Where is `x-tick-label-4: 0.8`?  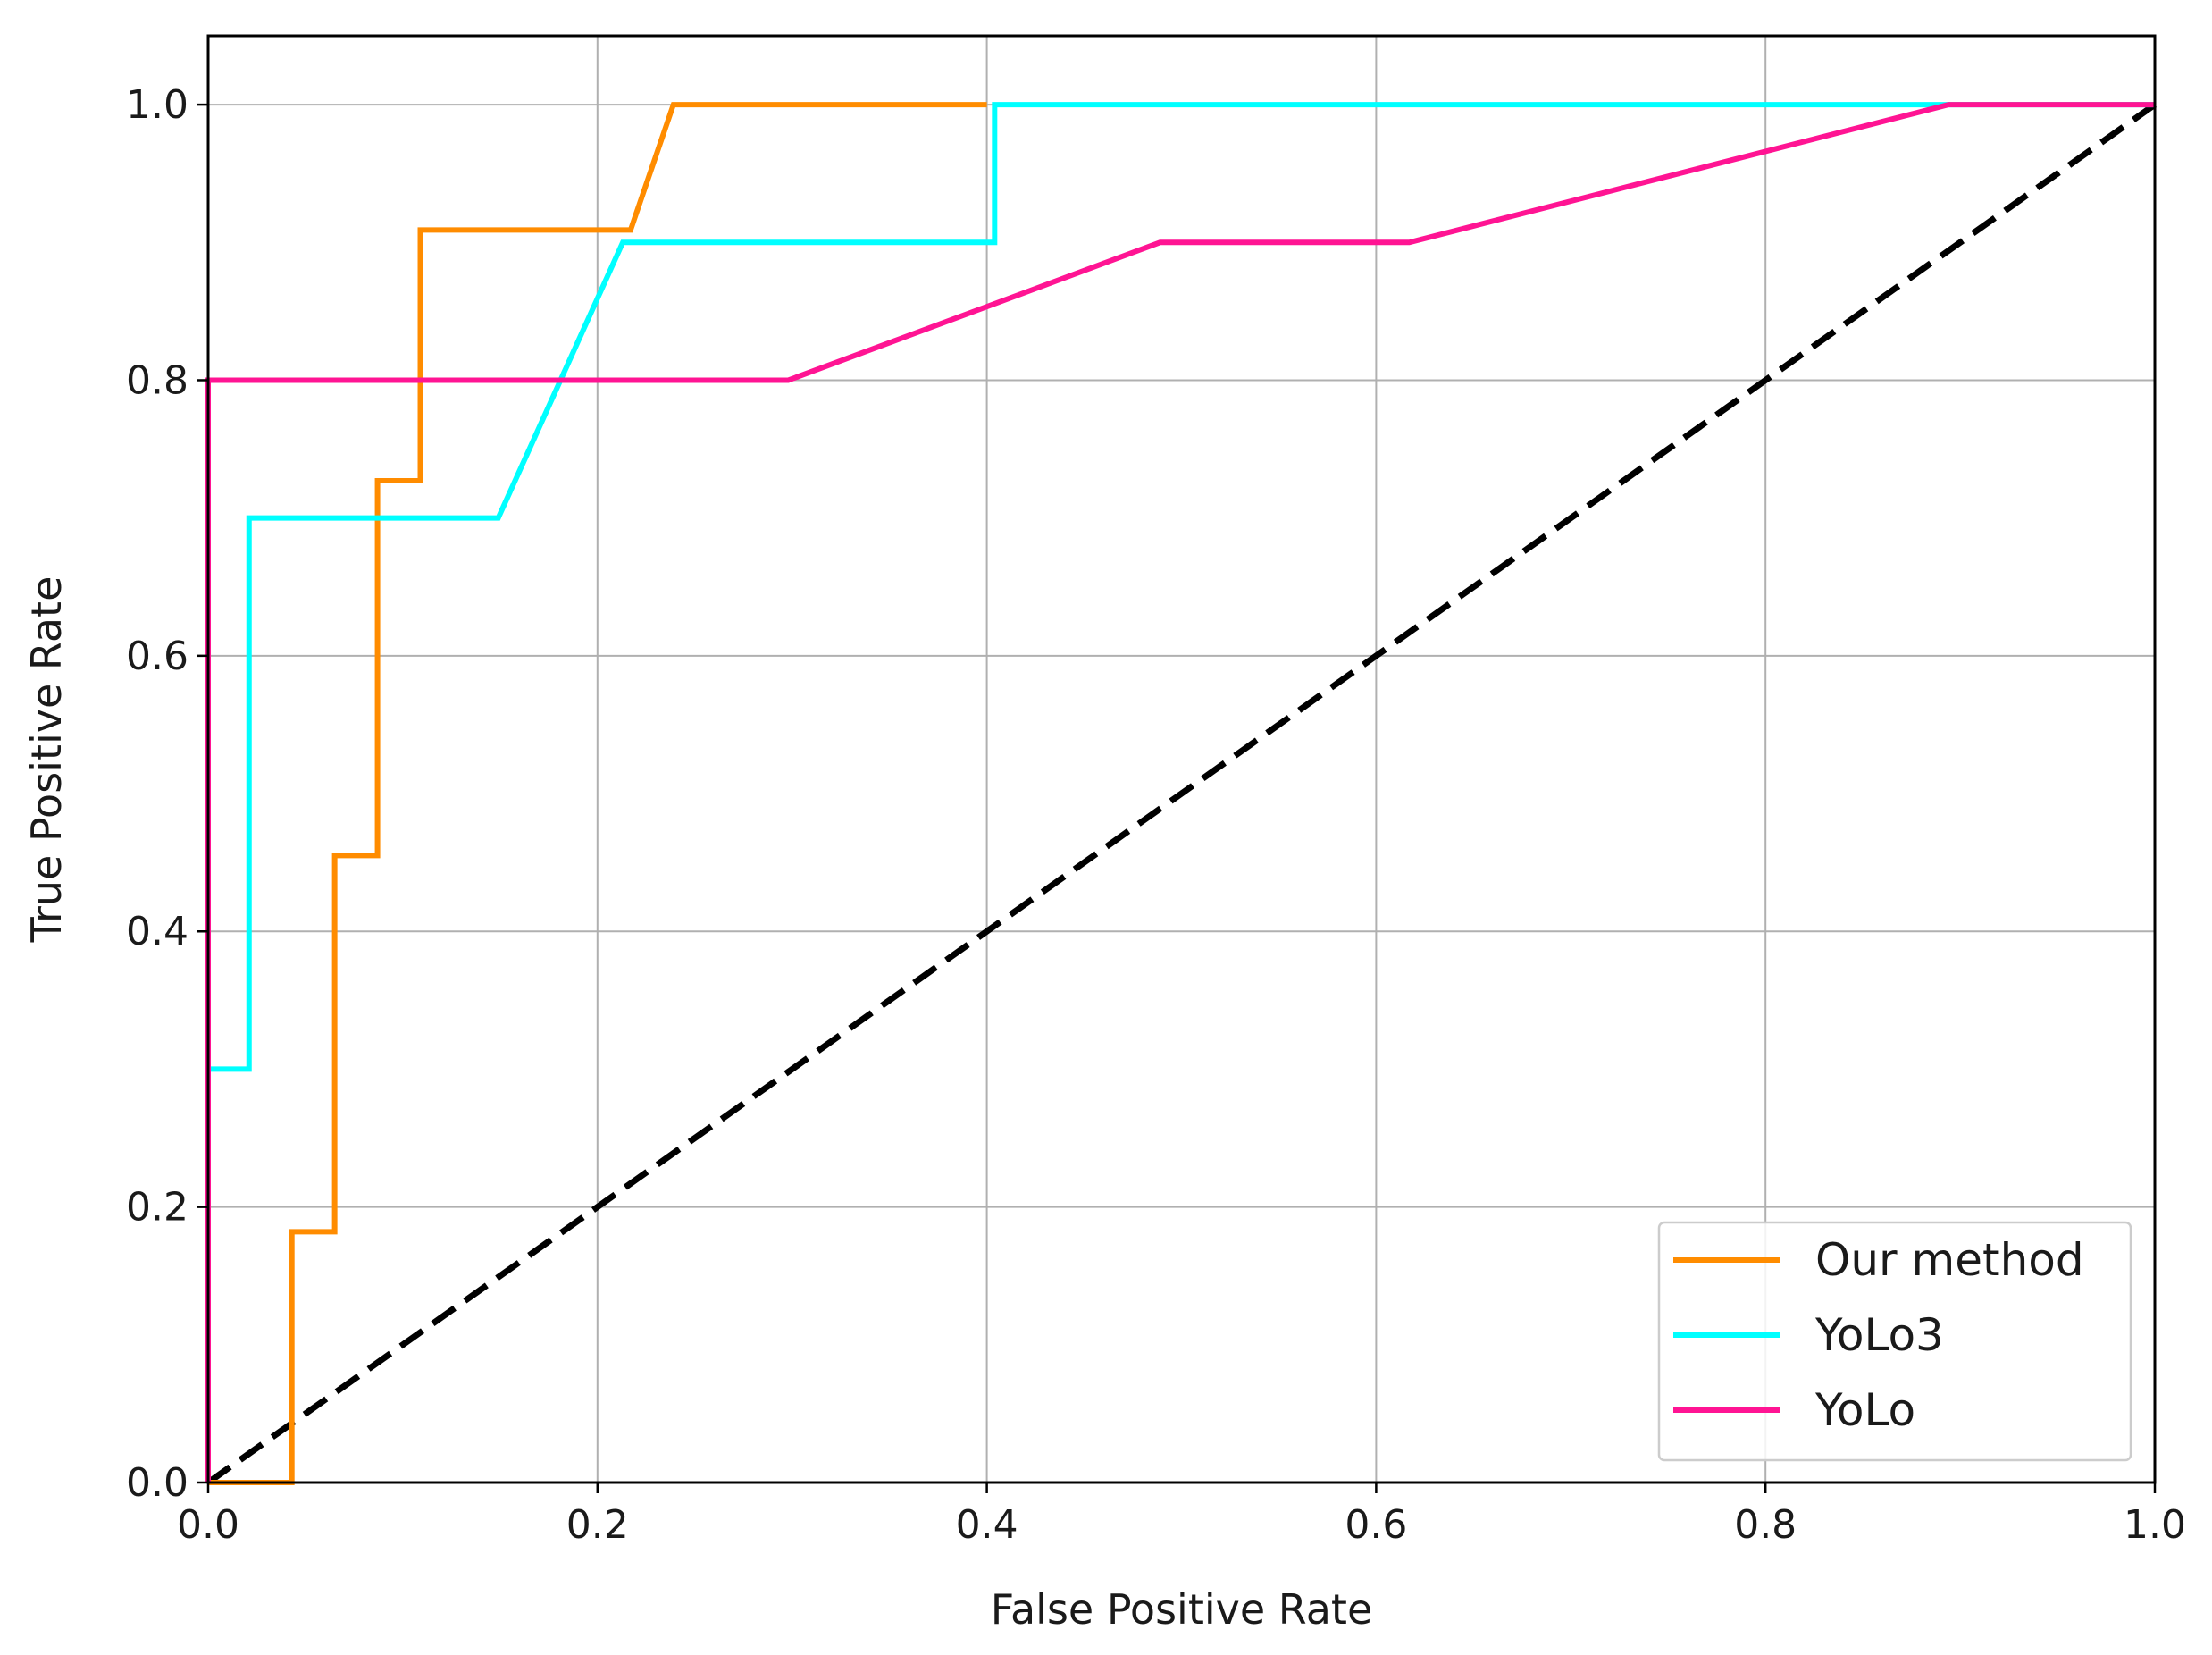
x-tick-label-4: 0.8 is located at coordinates (1765, 1525).